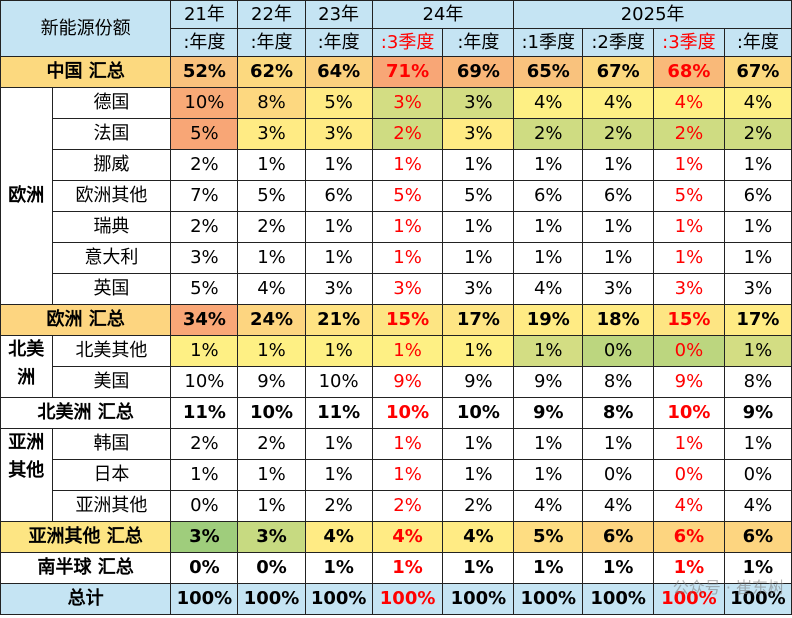  I want to click on table-row: 总计 100% 100% 100% 100% 100% 100% 100% 100% 100%, so click(396, 599).